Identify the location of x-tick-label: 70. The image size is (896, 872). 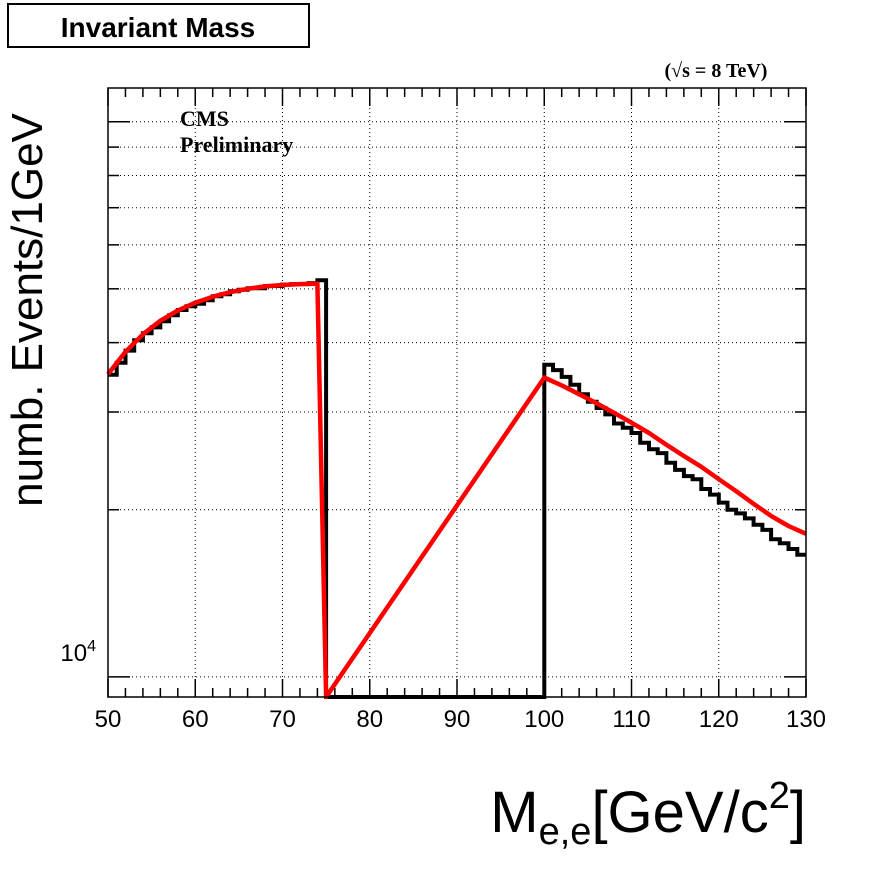
(282, 719).